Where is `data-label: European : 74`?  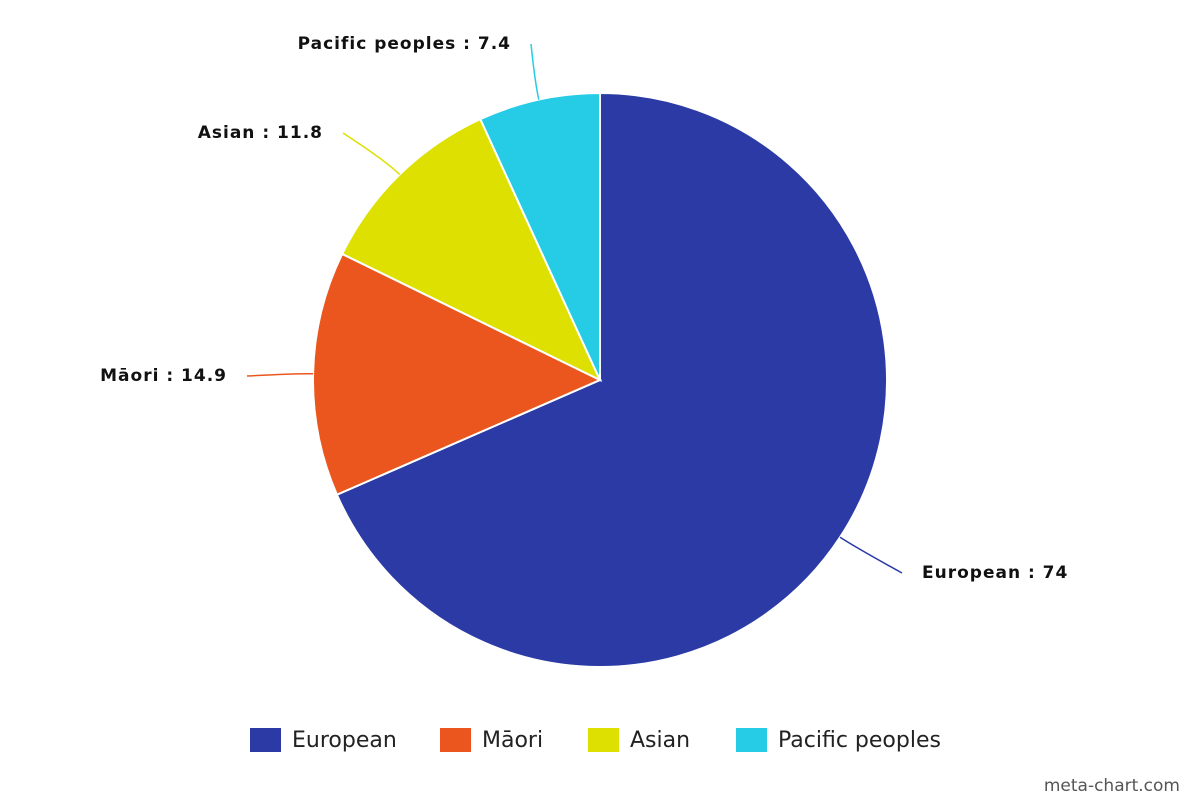
data-label: European : 74 is located at coordinates (995, 573).